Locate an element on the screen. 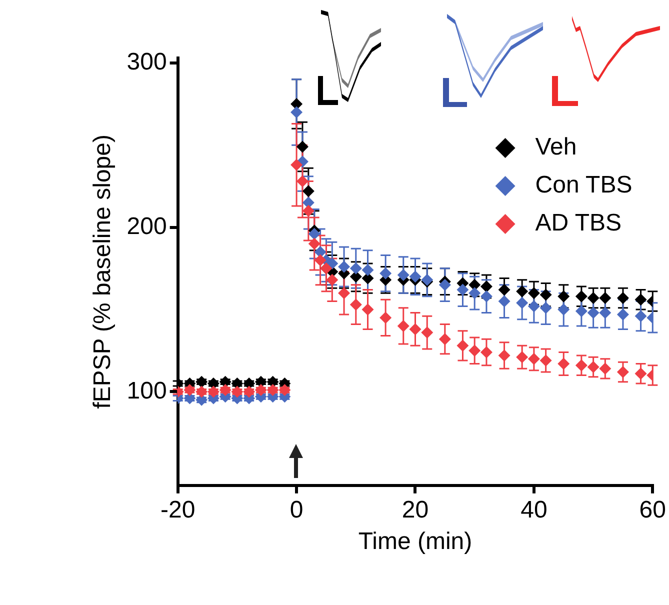 This screenshot has width=669, height=605. x-tick-label: 20 is located at coordinates (415, 510).